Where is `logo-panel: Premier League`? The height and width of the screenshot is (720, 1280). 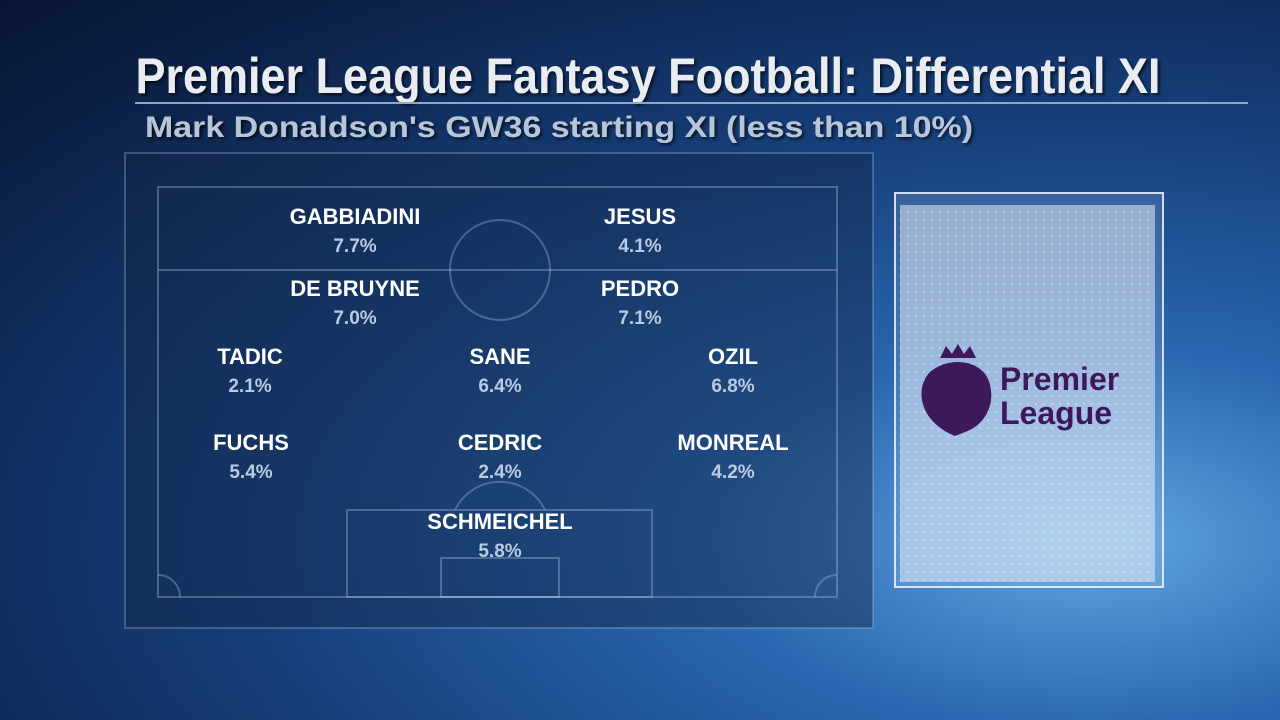
logo-panel: Premier League is located at coordinates (1029, 390).